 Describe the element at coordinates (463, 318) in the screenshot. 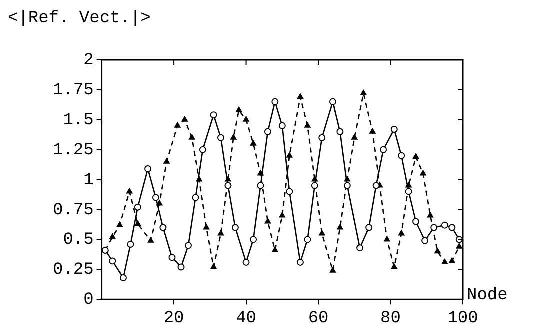

I see `x-tick-label: 100` at that location.